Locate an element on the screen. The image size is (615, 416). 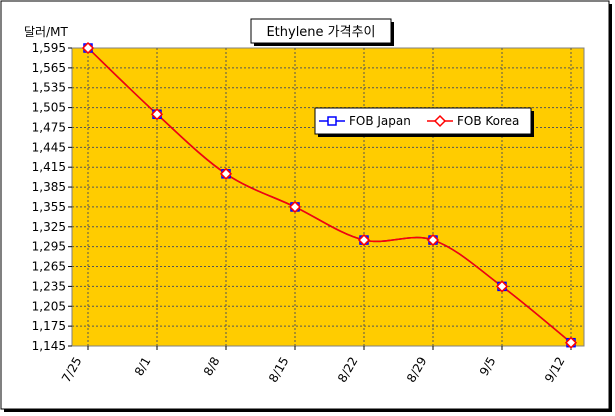
chart-title-box: Ethylene 가격추이 is located at coordinates (322, 32).